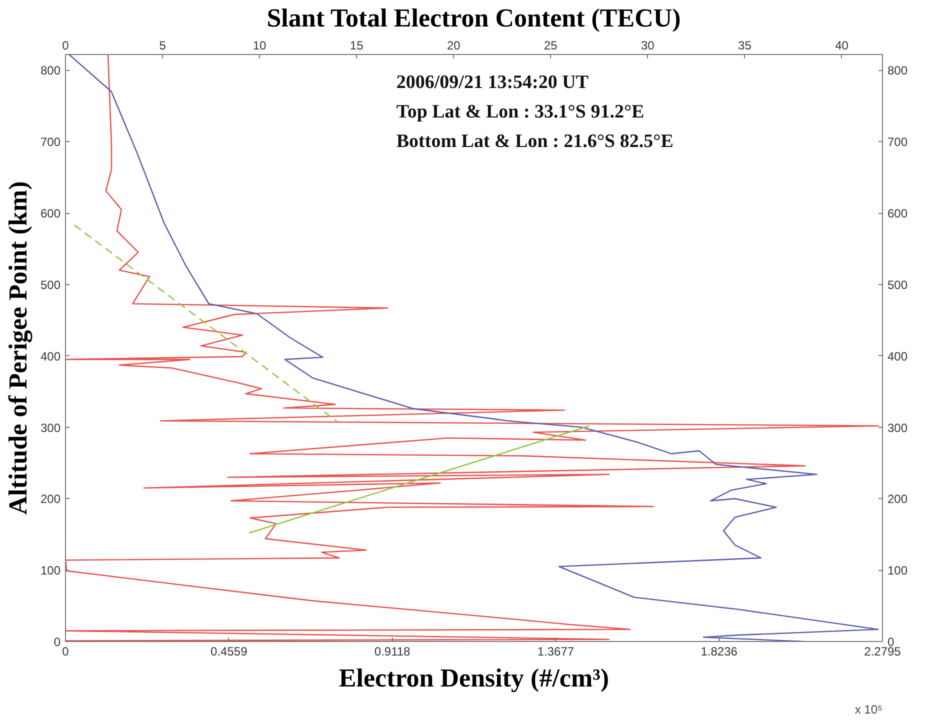 The width and height of the screenshot is (942, 721). What do you see at coordinates (719, 651) in the screenshot?
I see `x-tick-label: 1.8236` at bounding box center [719, 651].